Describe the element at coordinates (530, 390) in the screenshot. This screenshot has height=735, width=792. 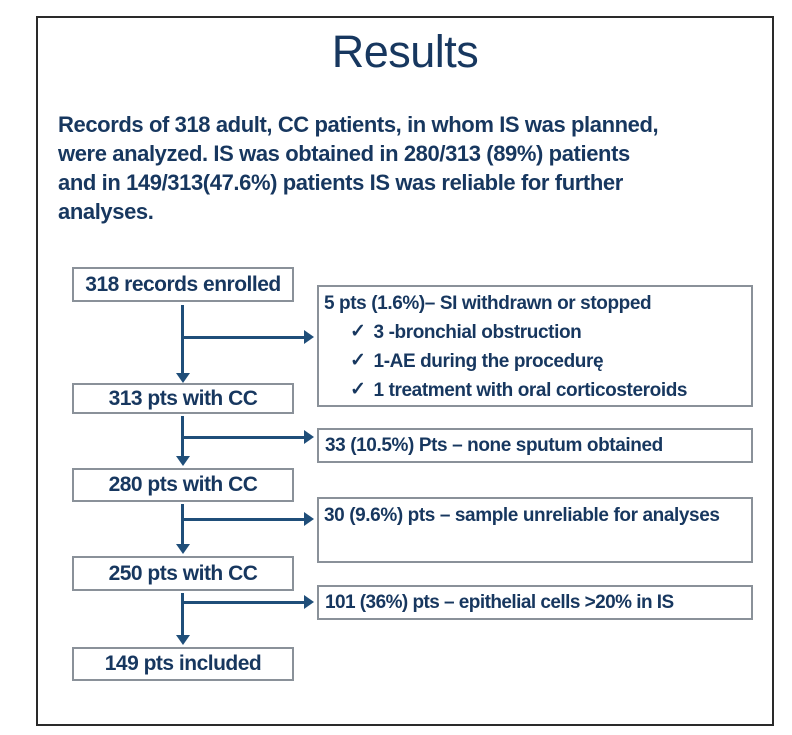
I see `exclusion-reason-text: 1 treatment with oral corticosteroids` at that location.